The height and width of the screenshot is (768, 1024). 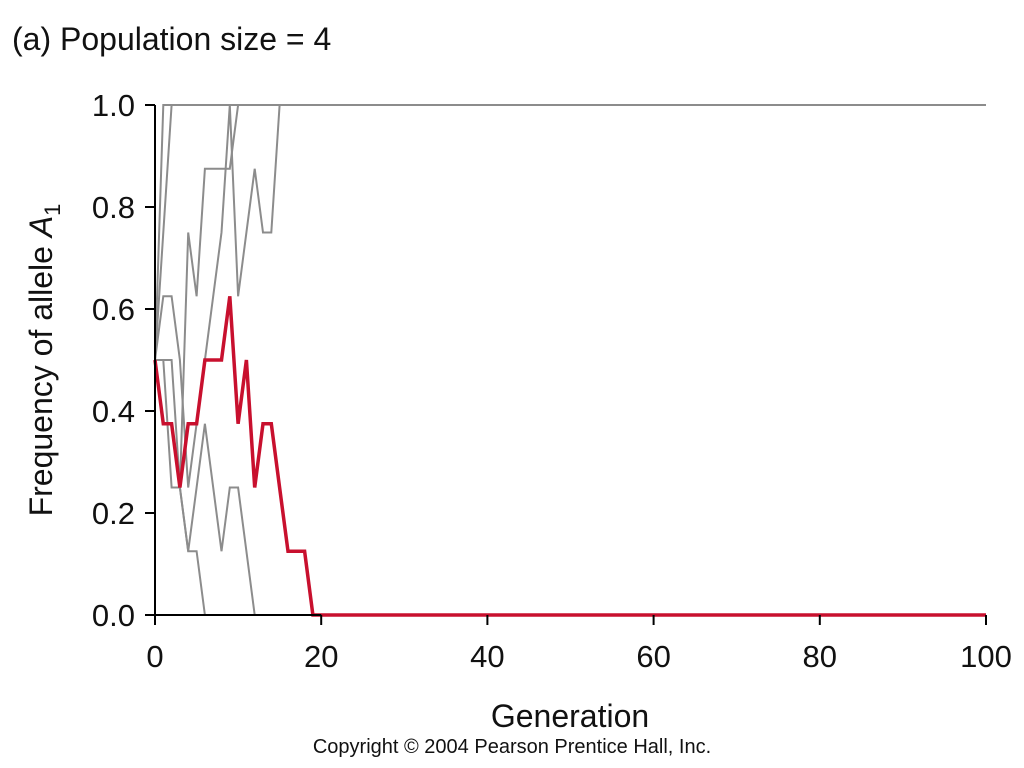 What do you see at coordinates (653, 656) in the screenshot?
I see `x-tick-label: 60` at bounding box center [653, 656].